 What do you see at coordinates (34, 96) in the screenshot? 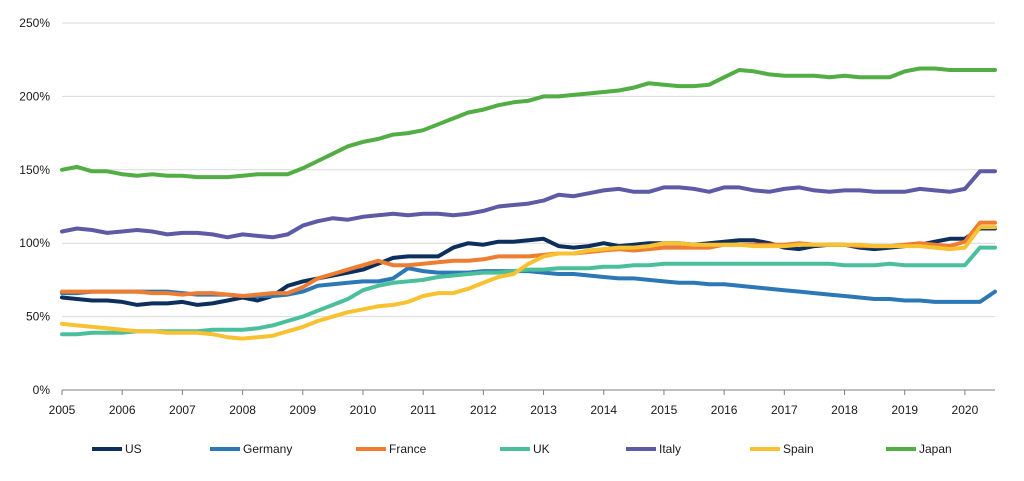
I see `y-tick-label: 200%` at bounding box center [34, 96].